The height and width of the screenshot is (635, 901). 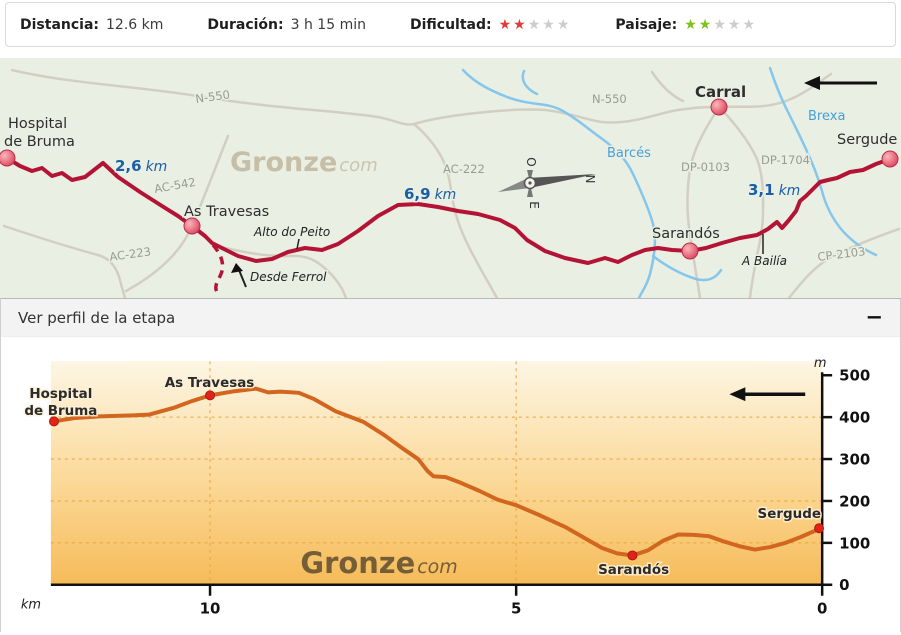 I want to click on road-dp1704, so click(x=741, y=201).